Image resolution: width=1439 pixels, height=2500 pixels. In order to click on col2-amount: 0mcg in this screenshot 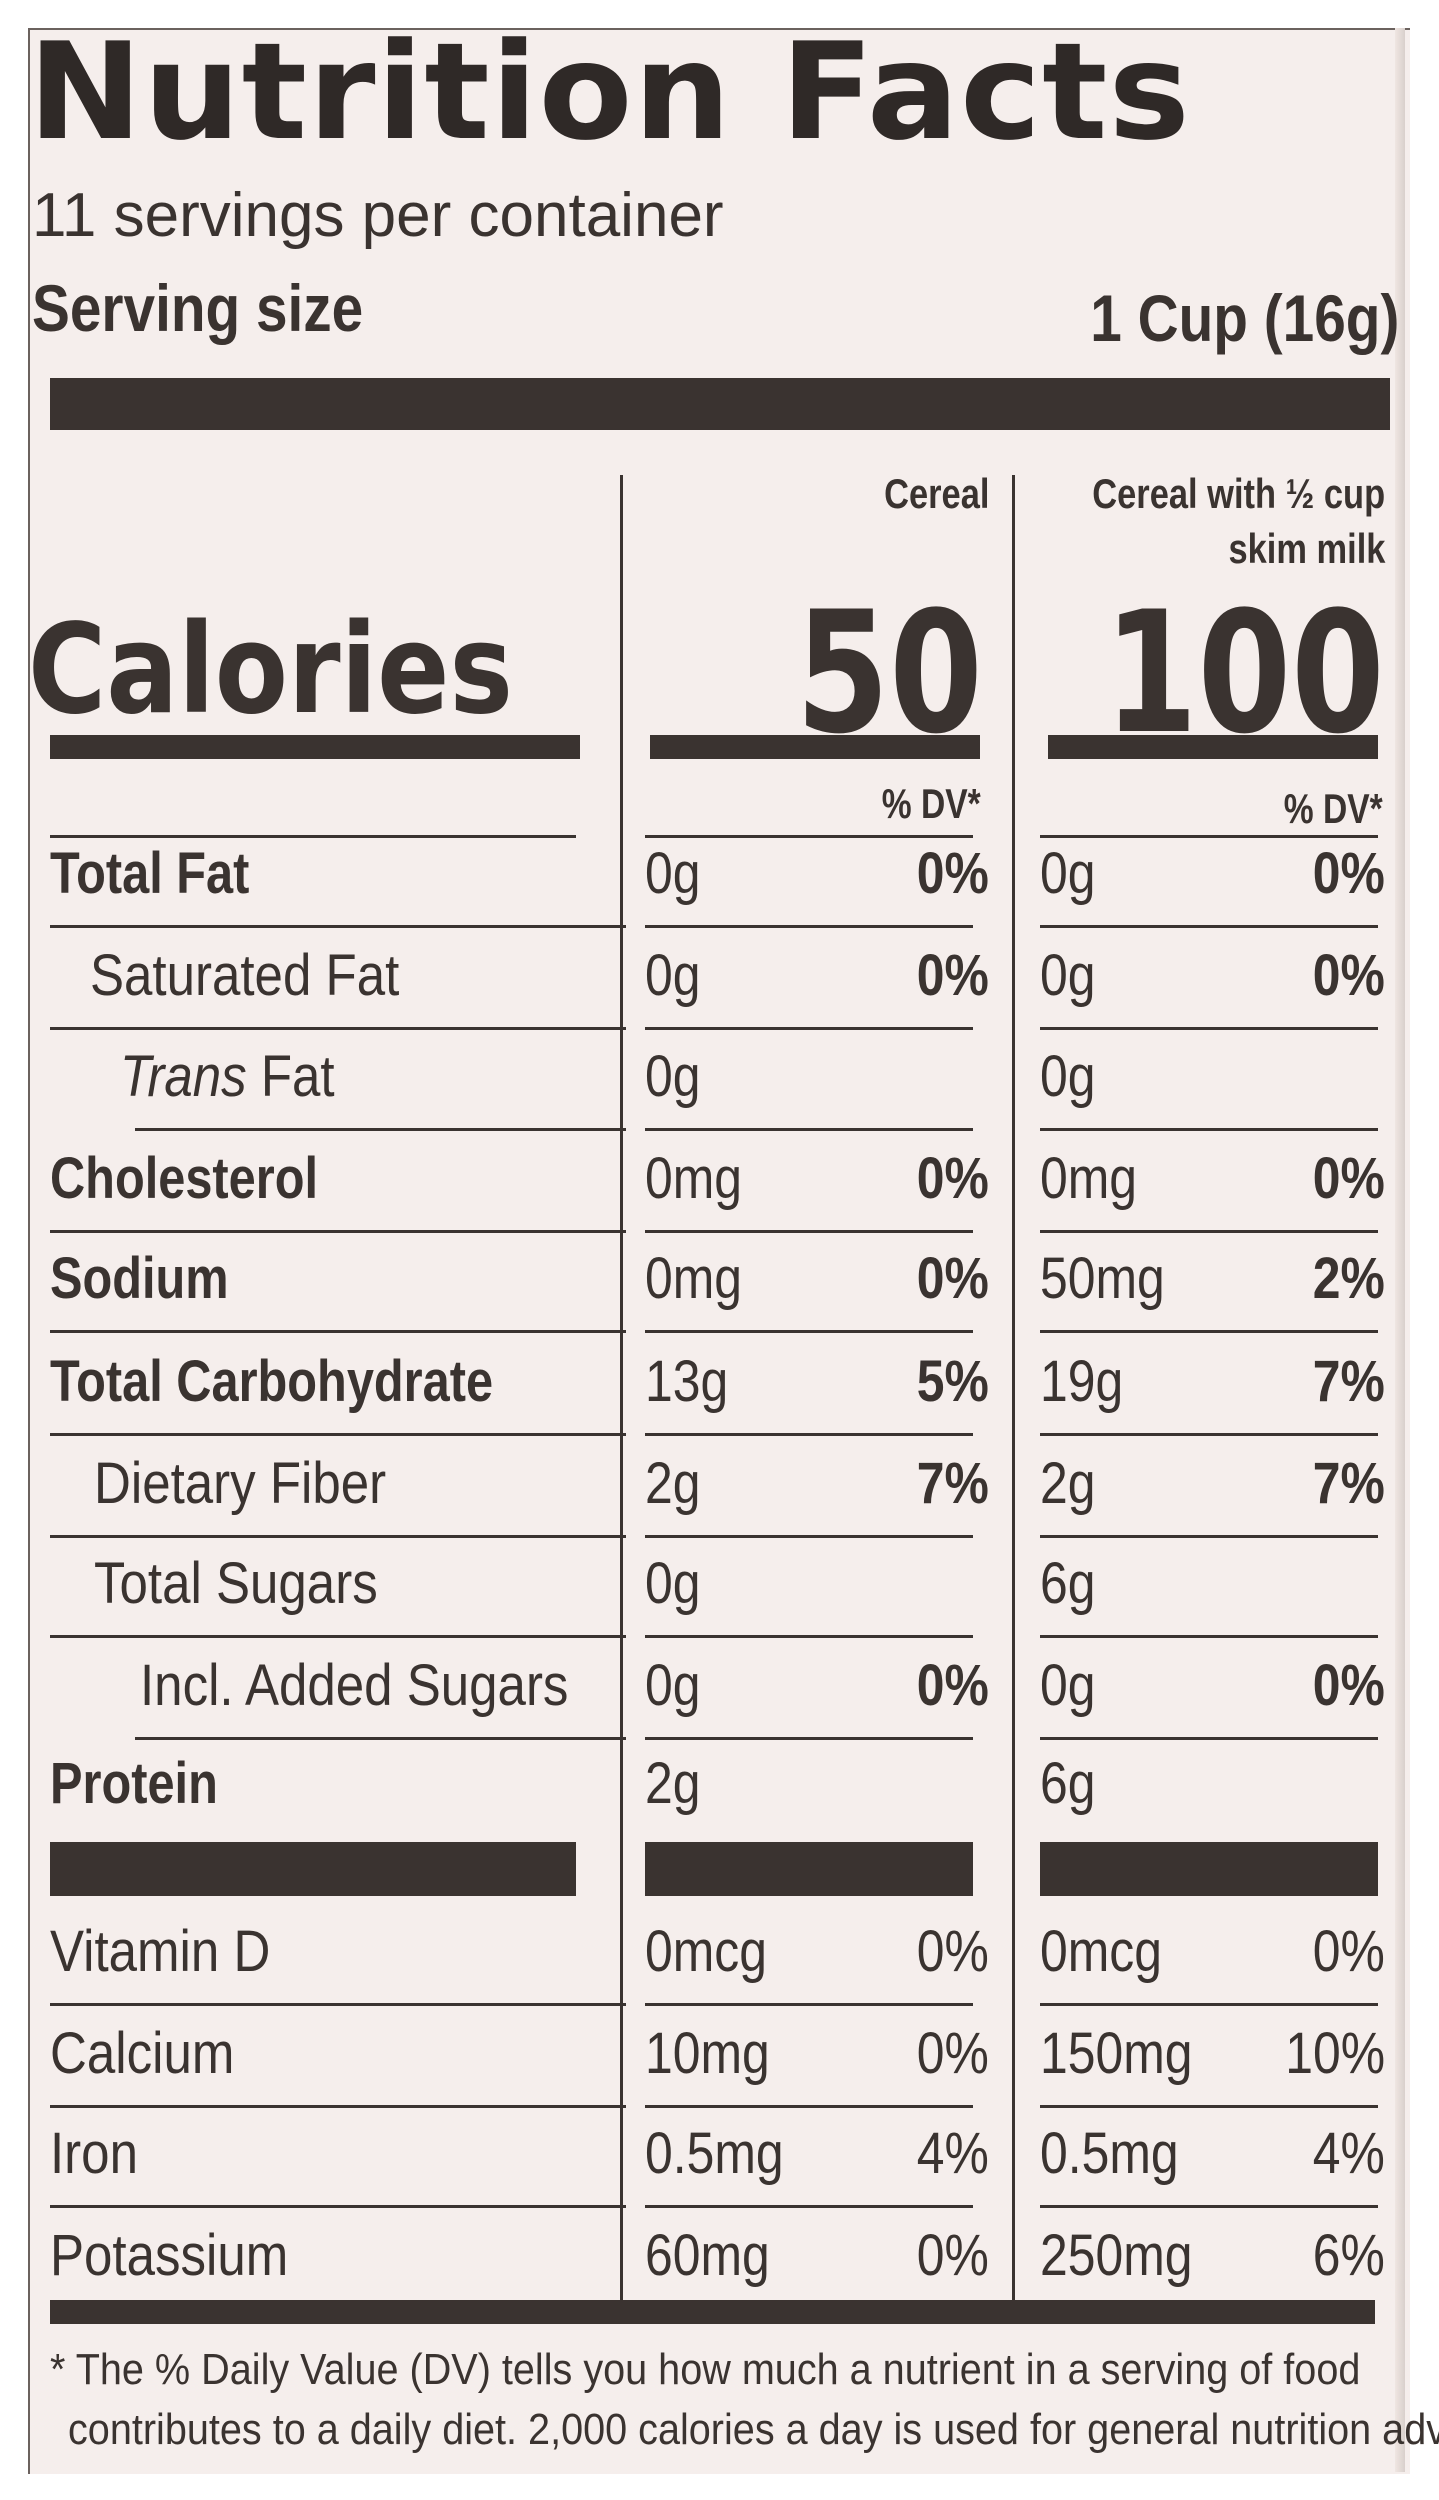, I will do `click(1101, 1951)`.